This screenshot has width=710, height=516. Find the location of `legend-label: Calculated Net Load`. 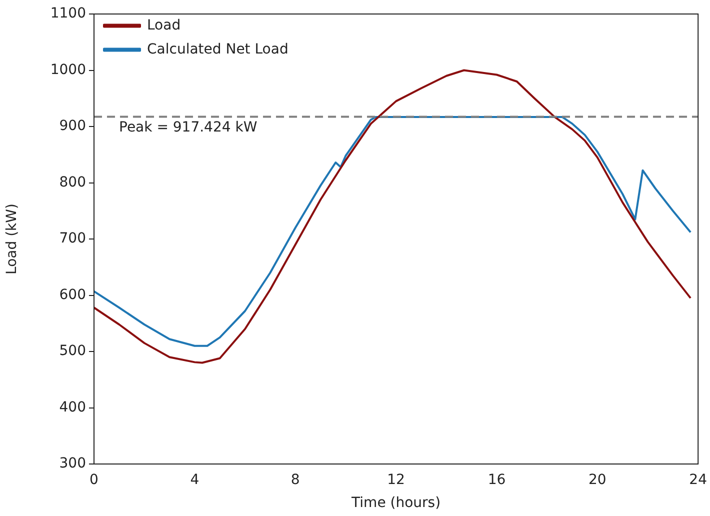

legend-label: Calculated Net Load is located at coordinates (217, 49).